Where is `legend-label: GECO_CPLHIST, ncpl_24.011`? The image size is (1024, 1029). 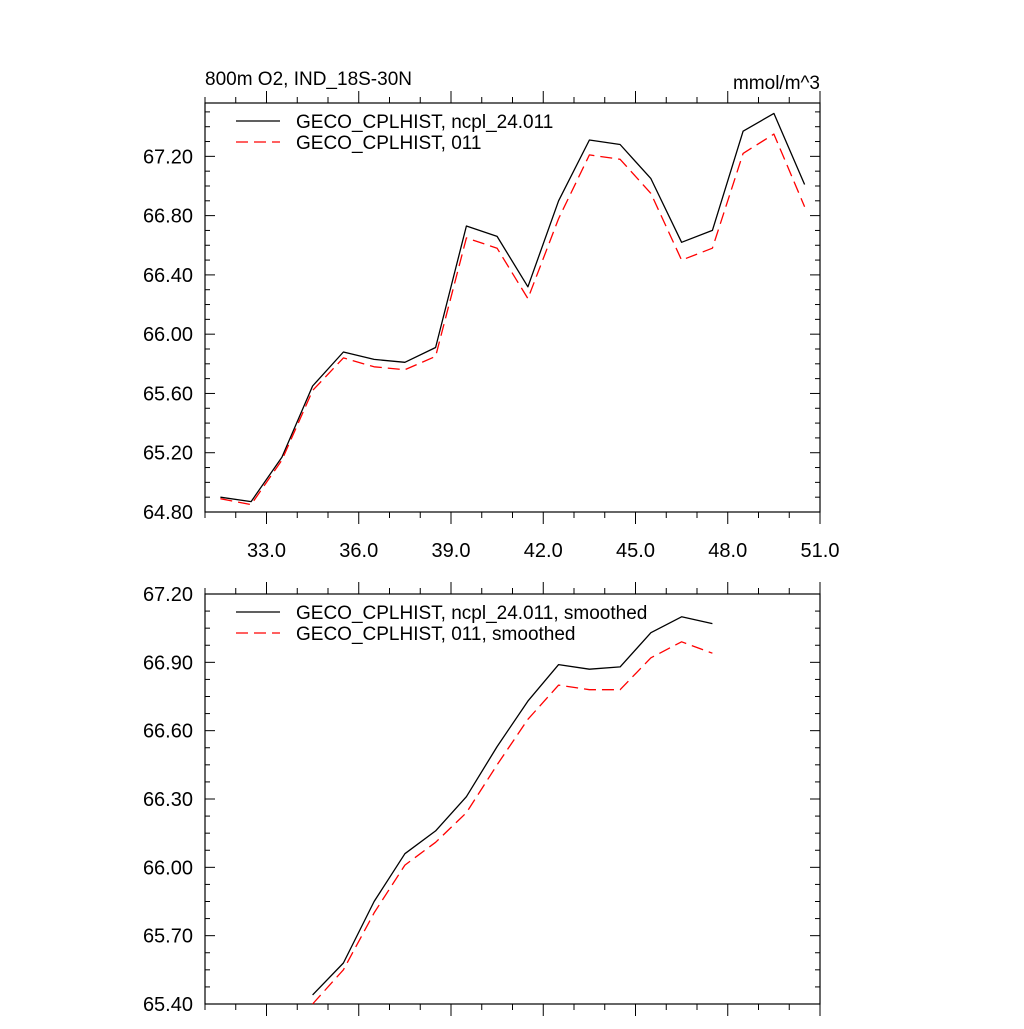
legend-label: GECO_CPLHIST, ncpl_24.011 is located at coordinates (424, 122).